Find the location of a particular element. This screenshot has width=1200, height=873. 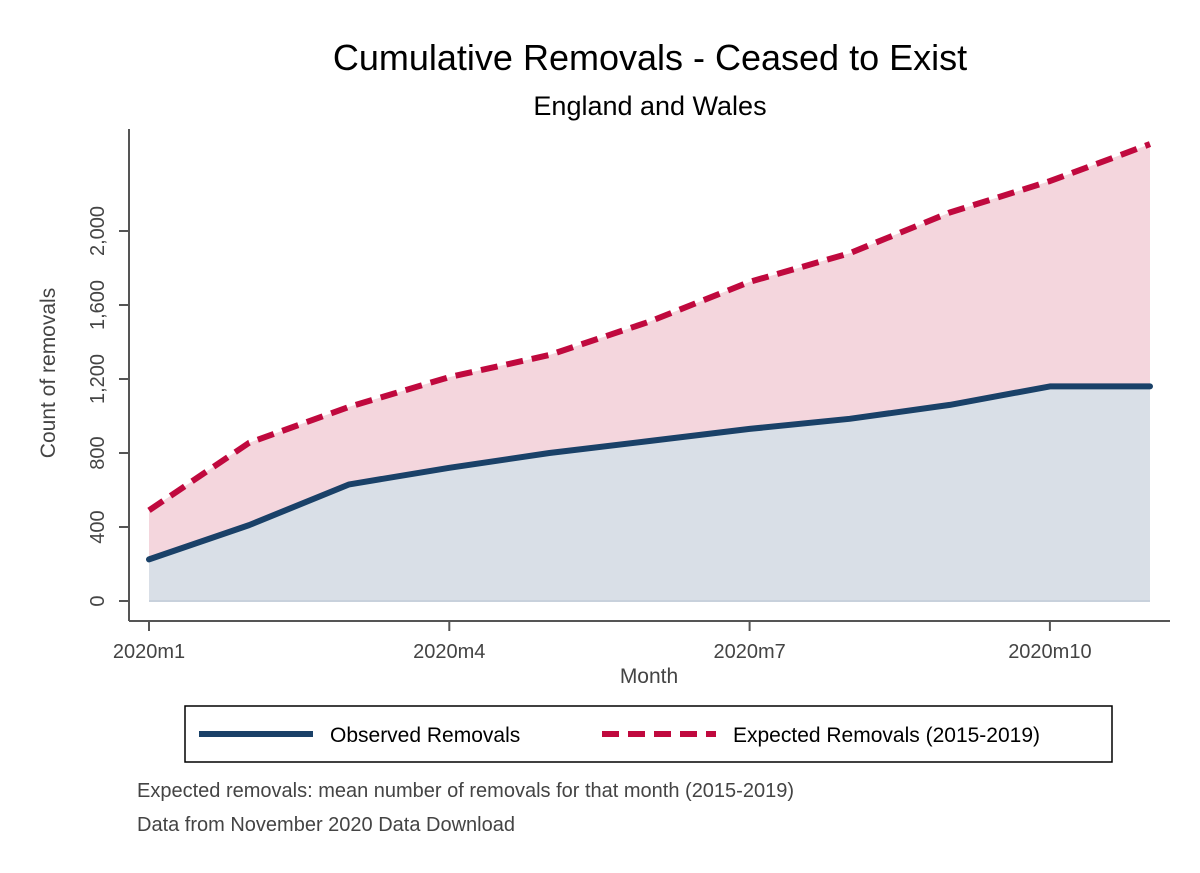

footnote-source: Data from November 2020 Data Download is located at coordinates (326, 825).